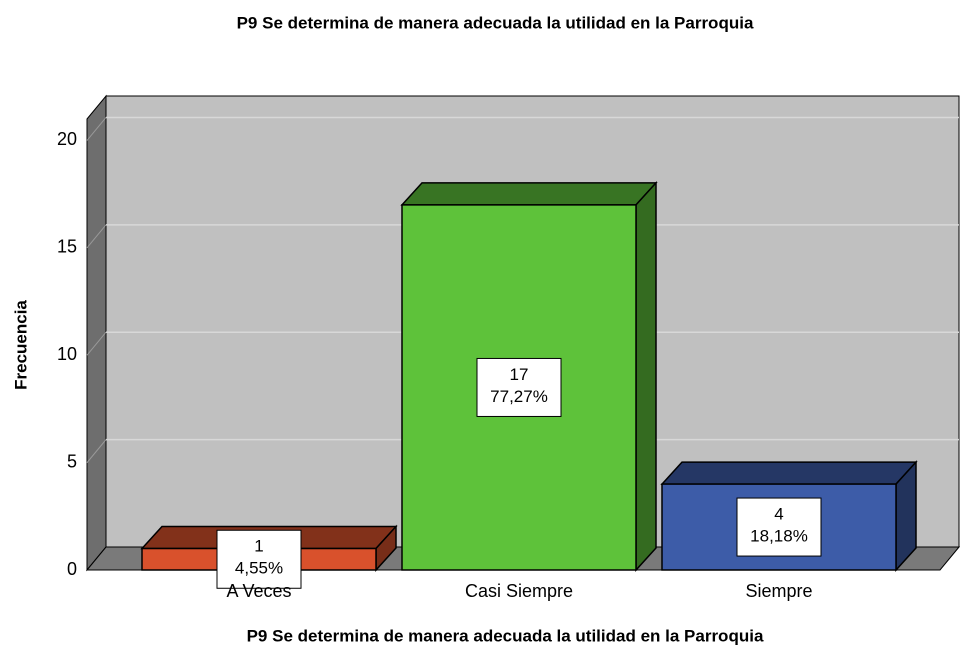 This screenshot has height=650, width=960. What do you see at coordinates (519, 374) in the screenshot?
I see `data-label: 17` at bounding box center [519, 374].